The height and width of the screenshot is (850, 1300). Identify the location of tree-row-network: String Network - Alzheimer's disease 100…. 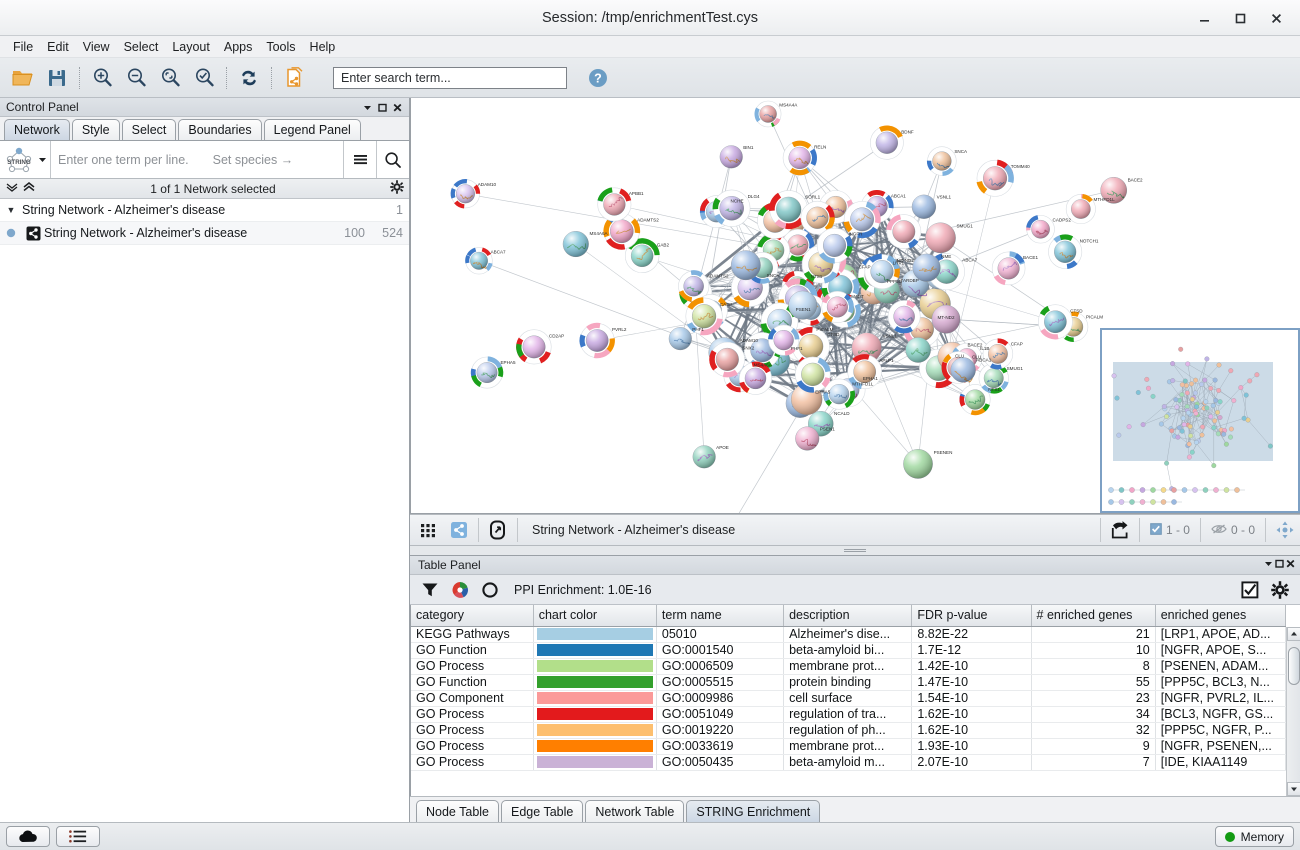
(204, 233).